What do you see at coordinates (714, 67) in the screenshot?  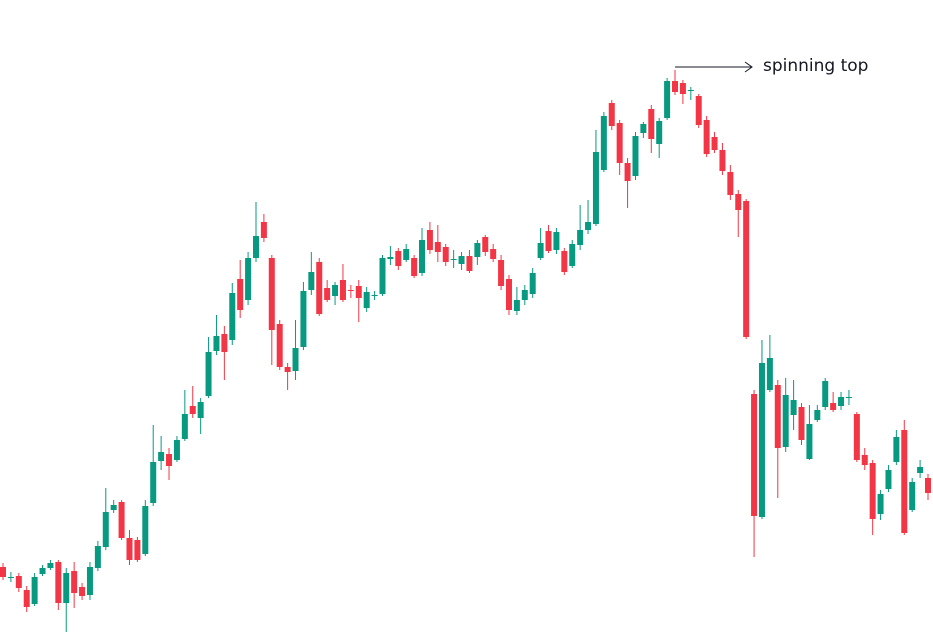 I see `annotation-arrow` at bounding box center [714, 67].